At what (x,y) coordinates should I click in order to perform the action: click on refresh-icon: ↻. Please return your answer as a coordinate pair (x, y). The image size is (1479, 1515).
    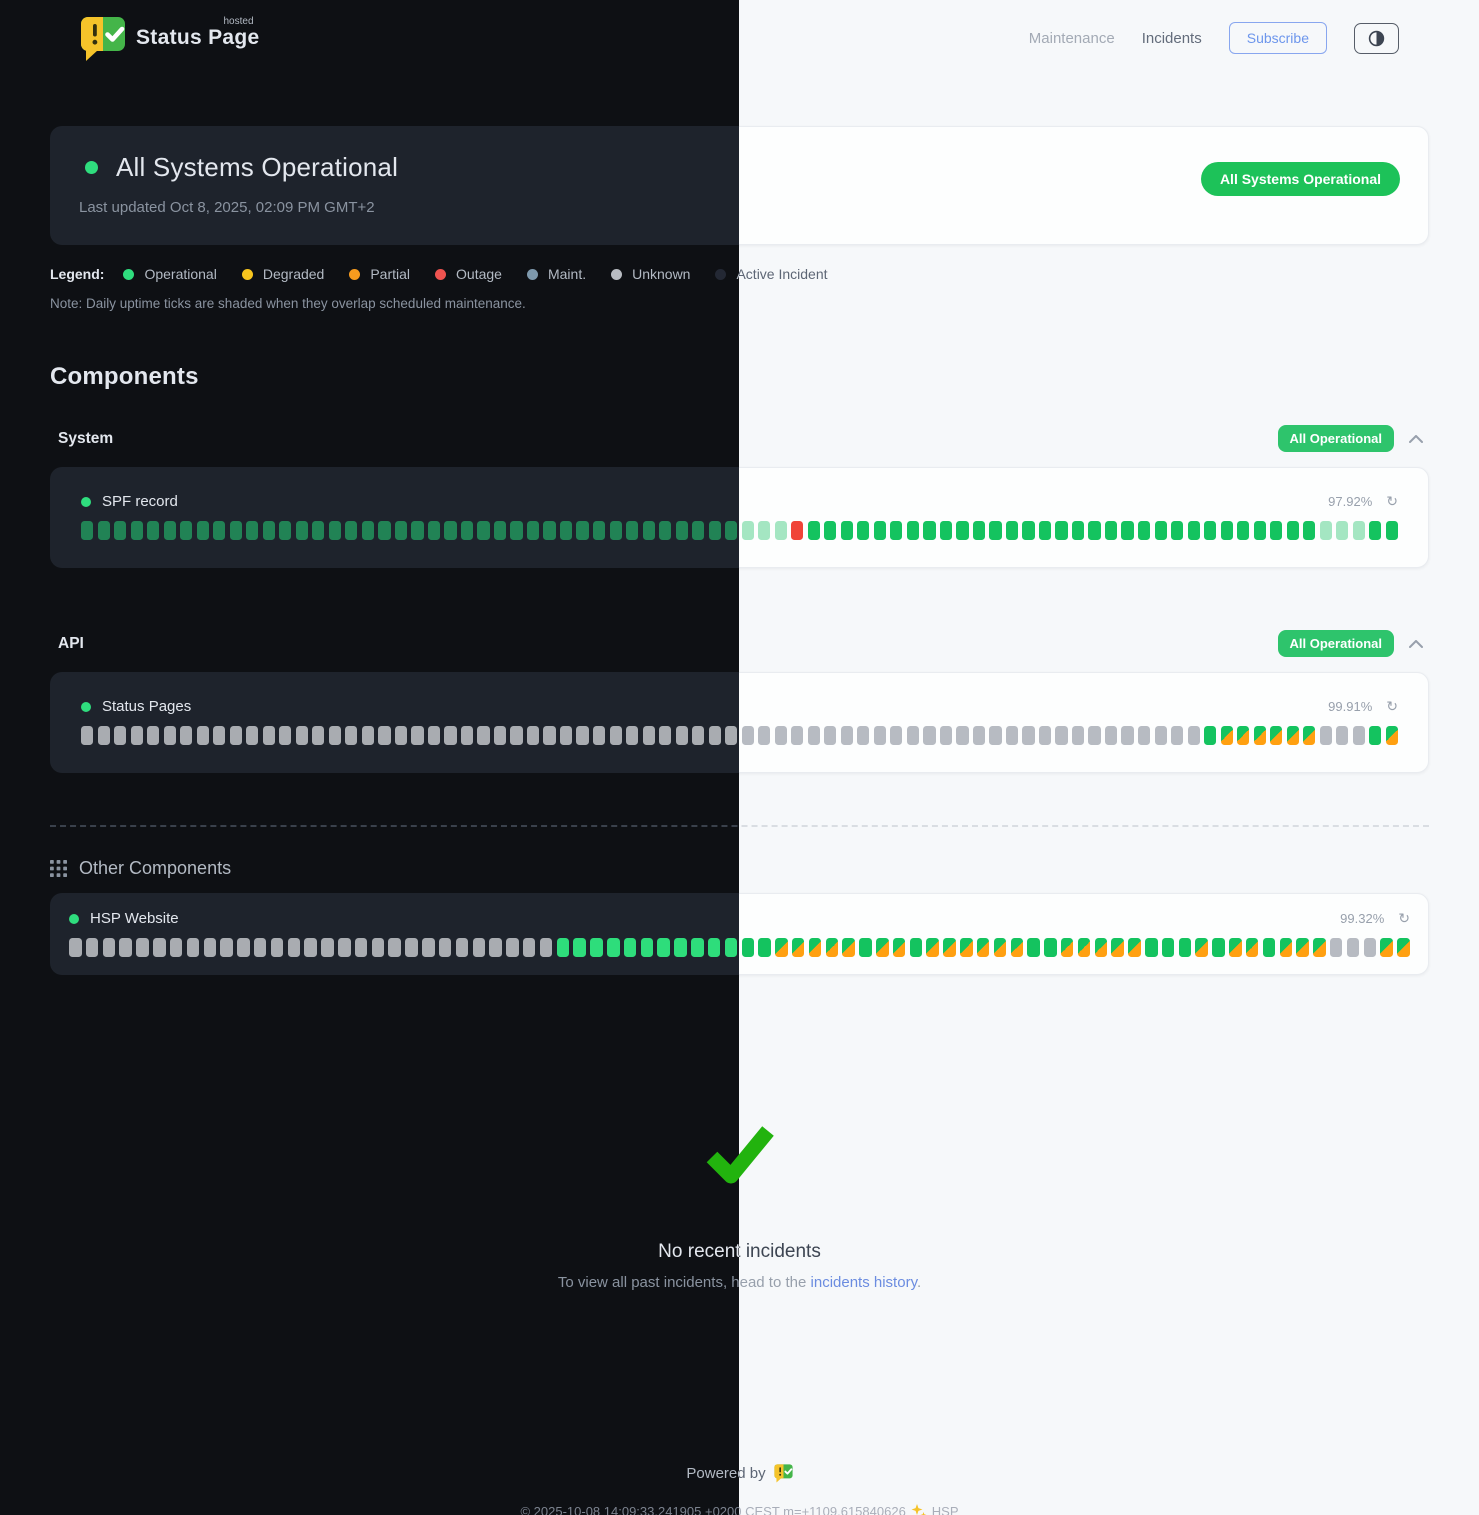
    Looking at the image, I should click on (1392, 501).